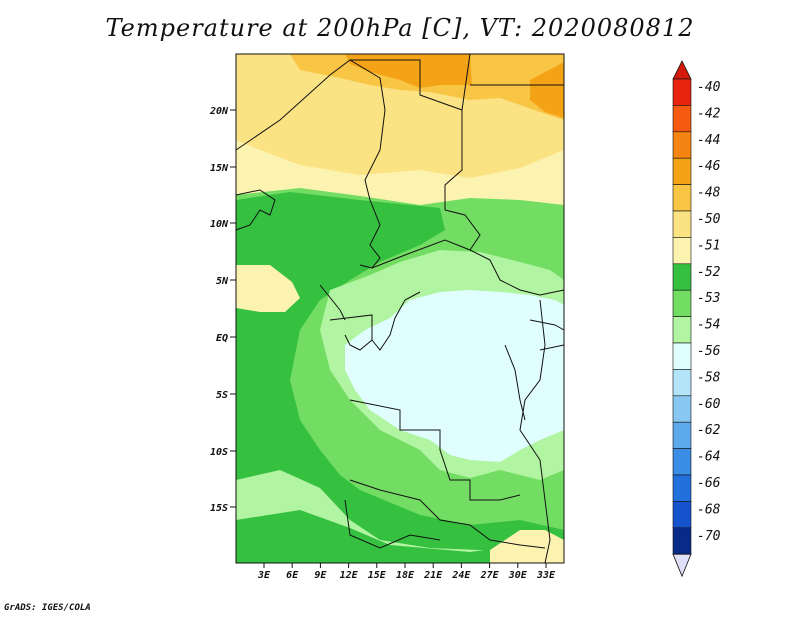 This screenshot has width=800, height=618. What do you see at coordinates (490, 575) in the screenshot?
I see `lon-tick-label: 27E` at bounding box center [490, 575].